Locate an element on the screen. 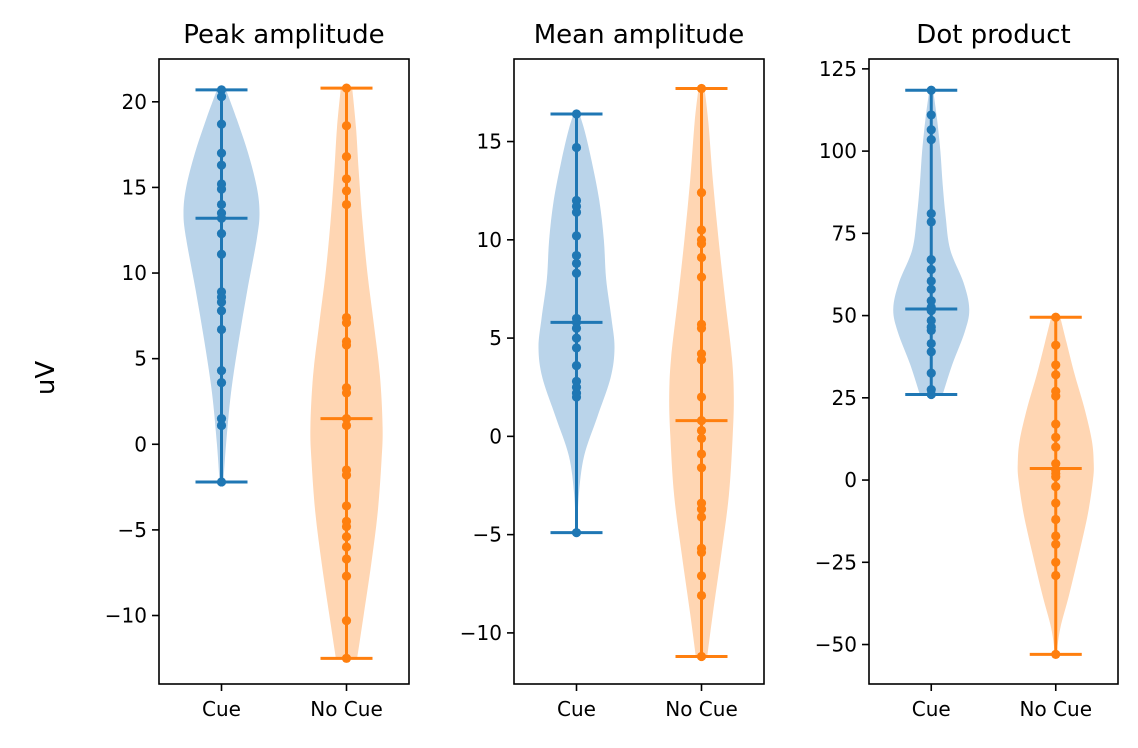 Image resolution: width=1138 pixels, height=748 pixels. y-tick-label: 75 is located at coordinates (844, 233).